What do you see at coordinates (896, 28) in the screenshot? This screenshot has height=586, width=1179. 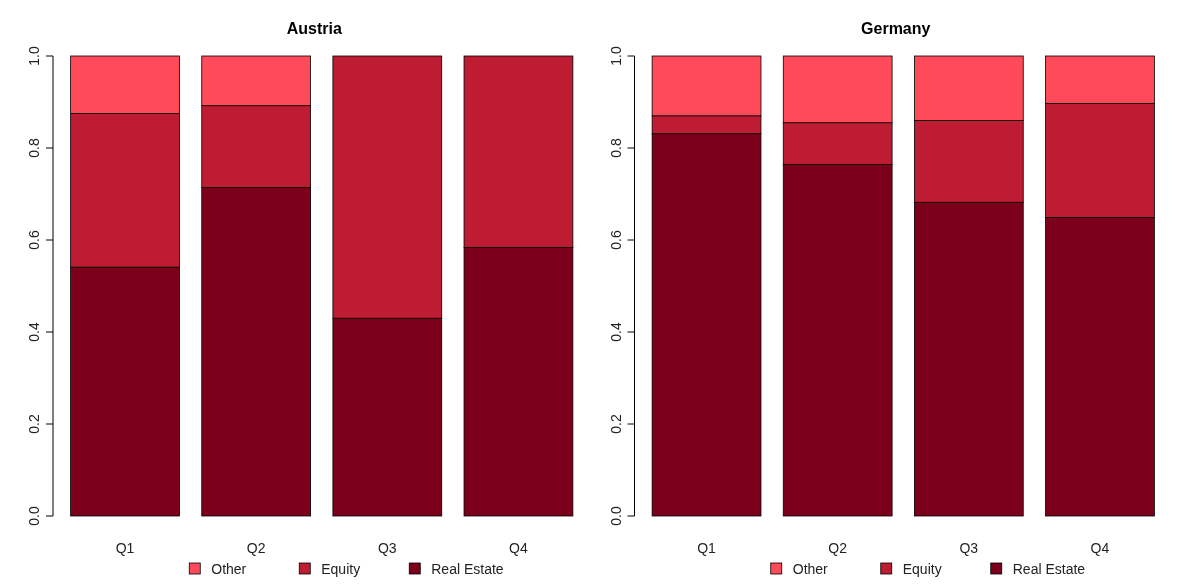 I see `chart-title: Germany` at bounding box center [896, 28].